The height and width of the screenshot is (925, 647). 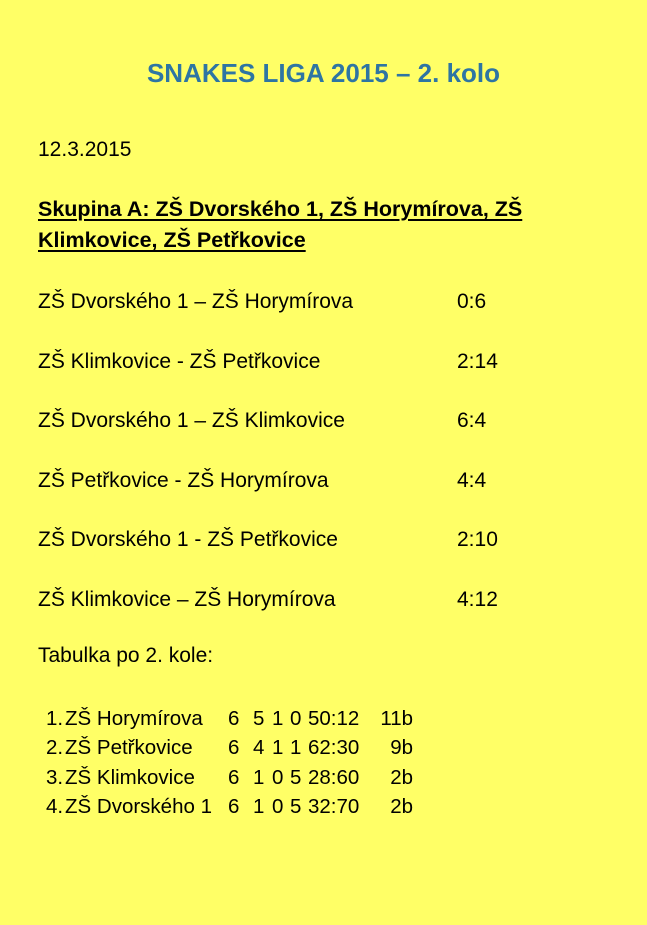 I want to click on match-score: 2:10, so click(x=477, y=539).